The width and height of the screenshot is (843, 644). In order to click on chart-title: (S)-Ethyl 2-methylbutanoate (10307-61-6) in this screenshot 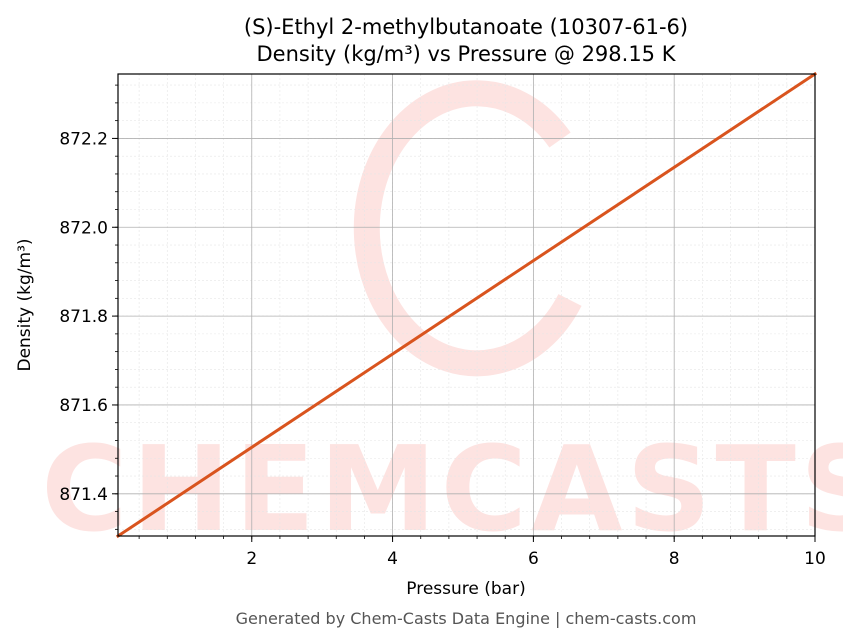, I will do `click(466, 27)`.